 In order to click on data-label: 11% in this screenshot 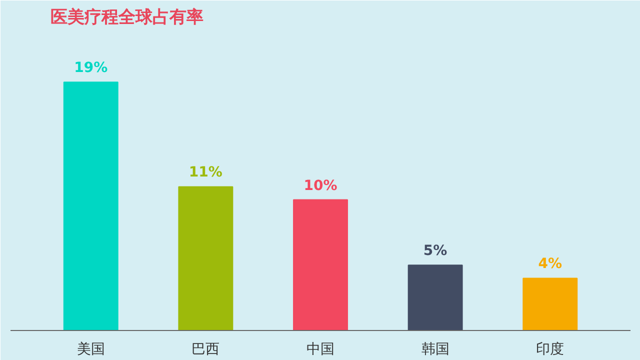, I will do `click(205, 172)`.